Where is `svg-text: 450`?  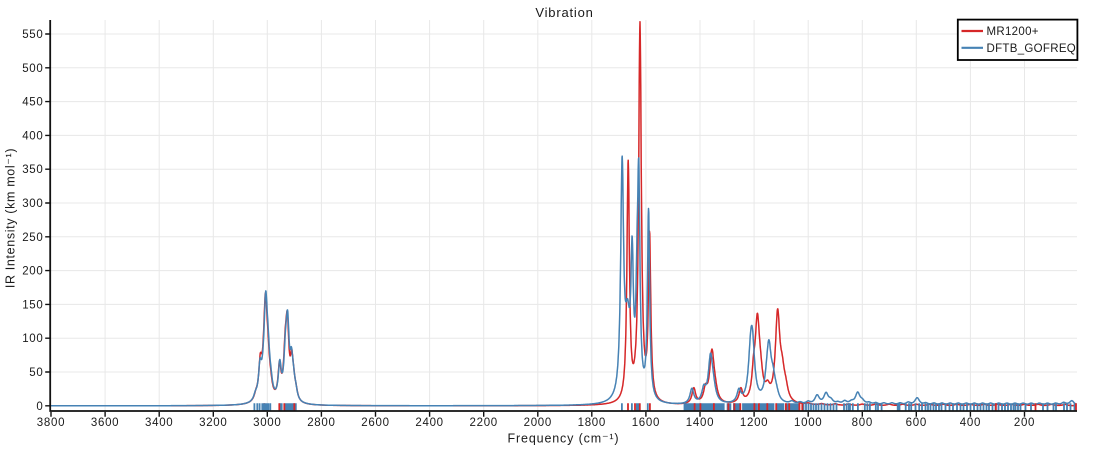
svg-text: 450 is located at coordinates (32, 103).